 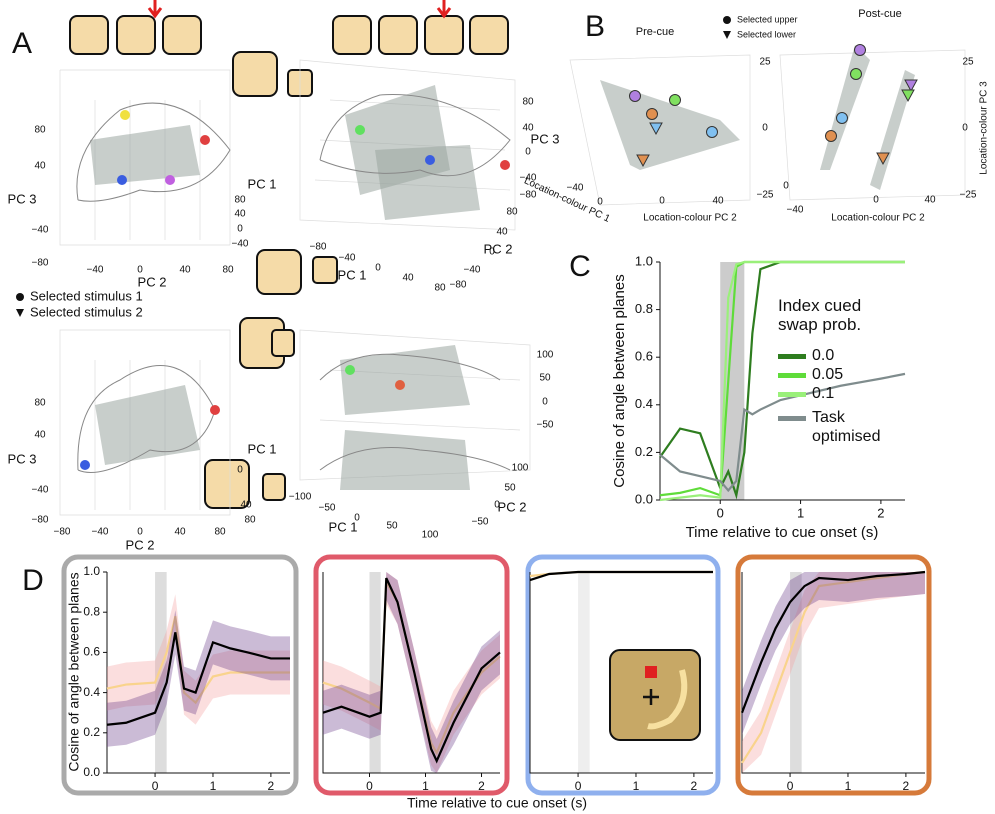 I want to click on y-tick-label: 1.0, so click(x=644, y=260).